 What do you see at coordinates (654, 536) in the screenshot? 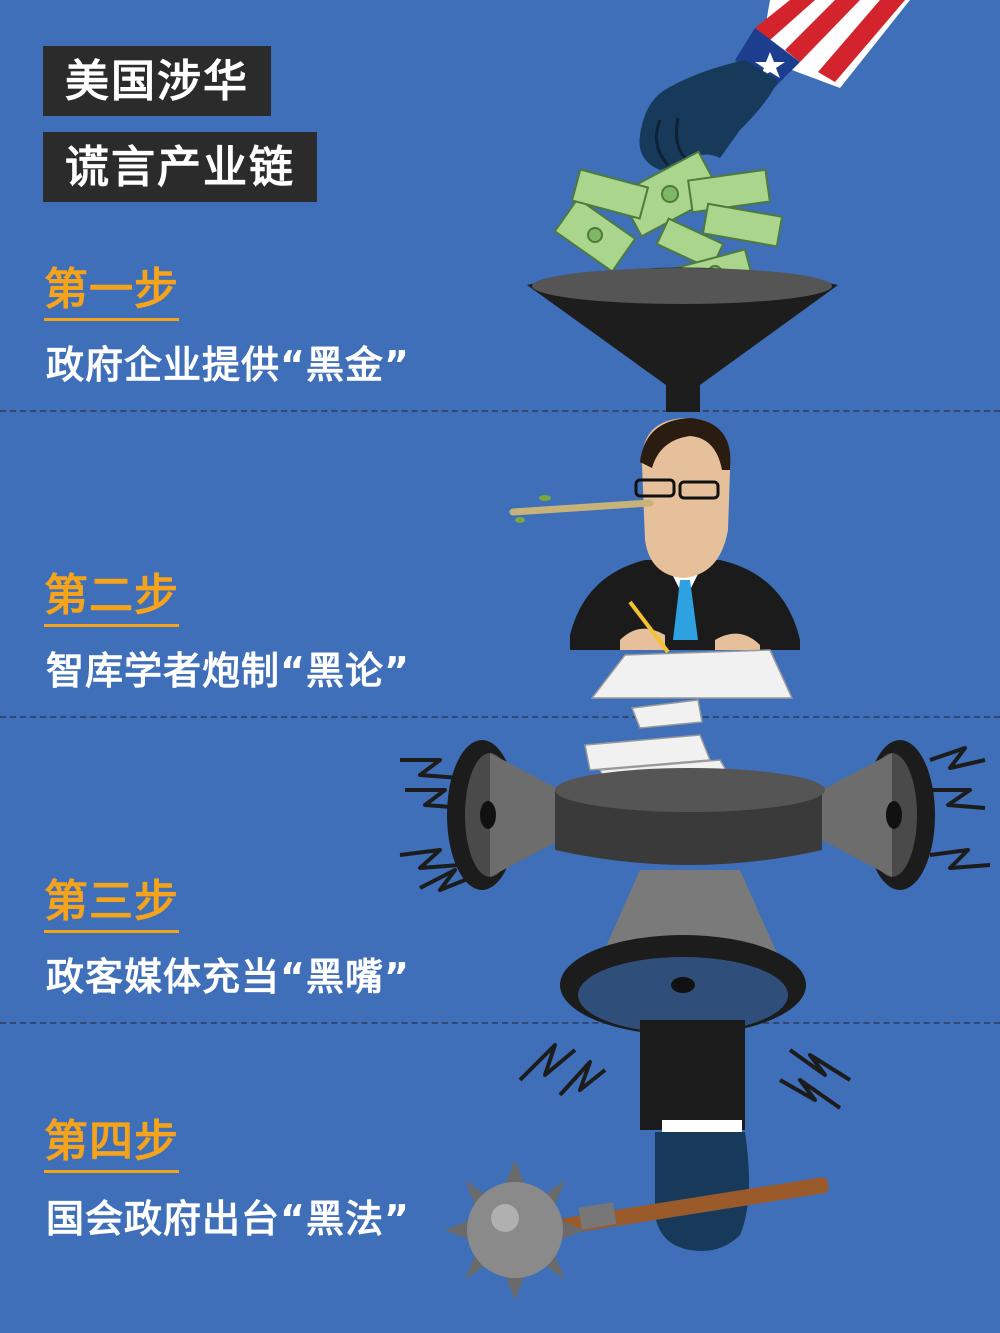
I see `pinocchio-scholar-icon` at bounding box center [654, 536].